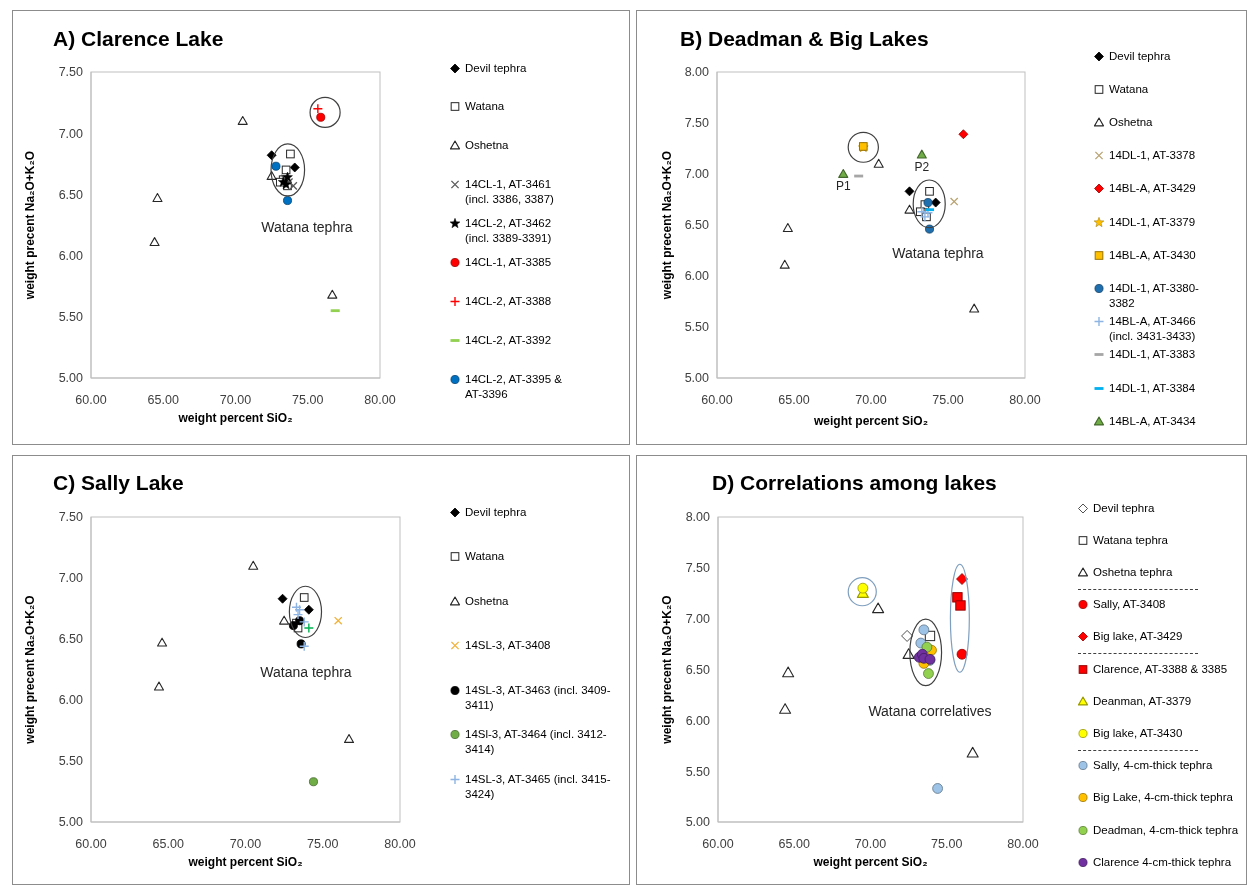 This screenshot has height=886, width=1248. I want to click on legend-label: Big lake, AT-3430, so click(1138, 733).